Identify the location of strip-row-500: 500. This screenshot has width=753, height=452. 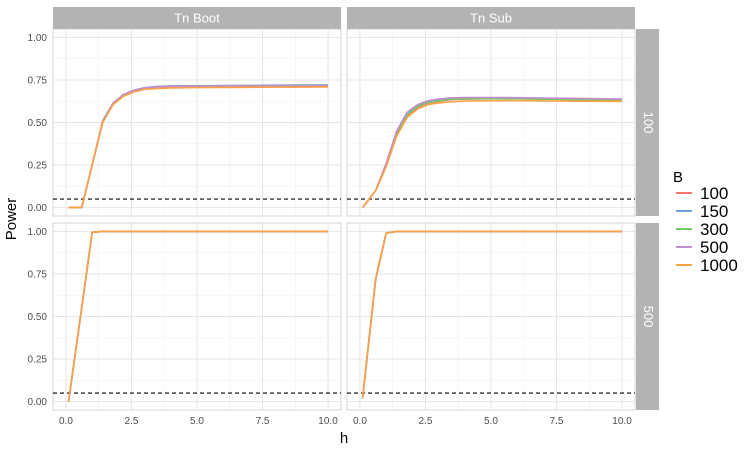
(647, 316).